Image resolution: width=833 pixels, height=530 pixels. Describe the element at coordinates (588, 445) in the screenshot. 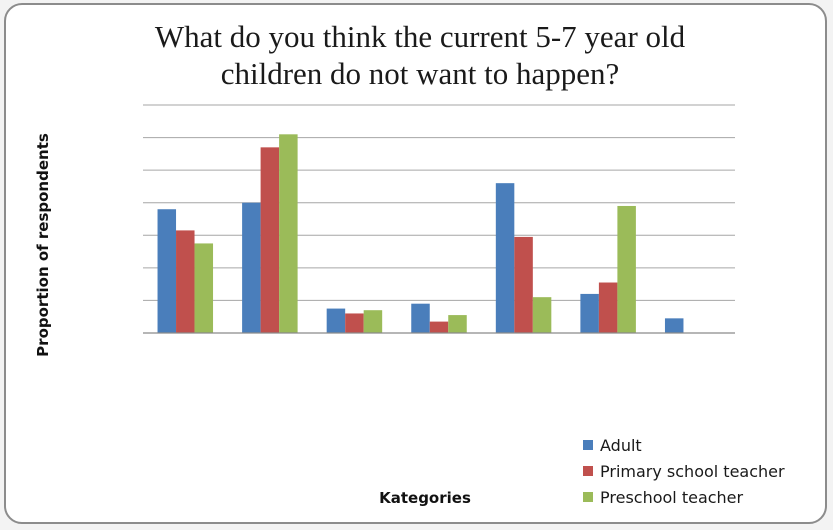

I see `legend-swatch-adult` at that location.